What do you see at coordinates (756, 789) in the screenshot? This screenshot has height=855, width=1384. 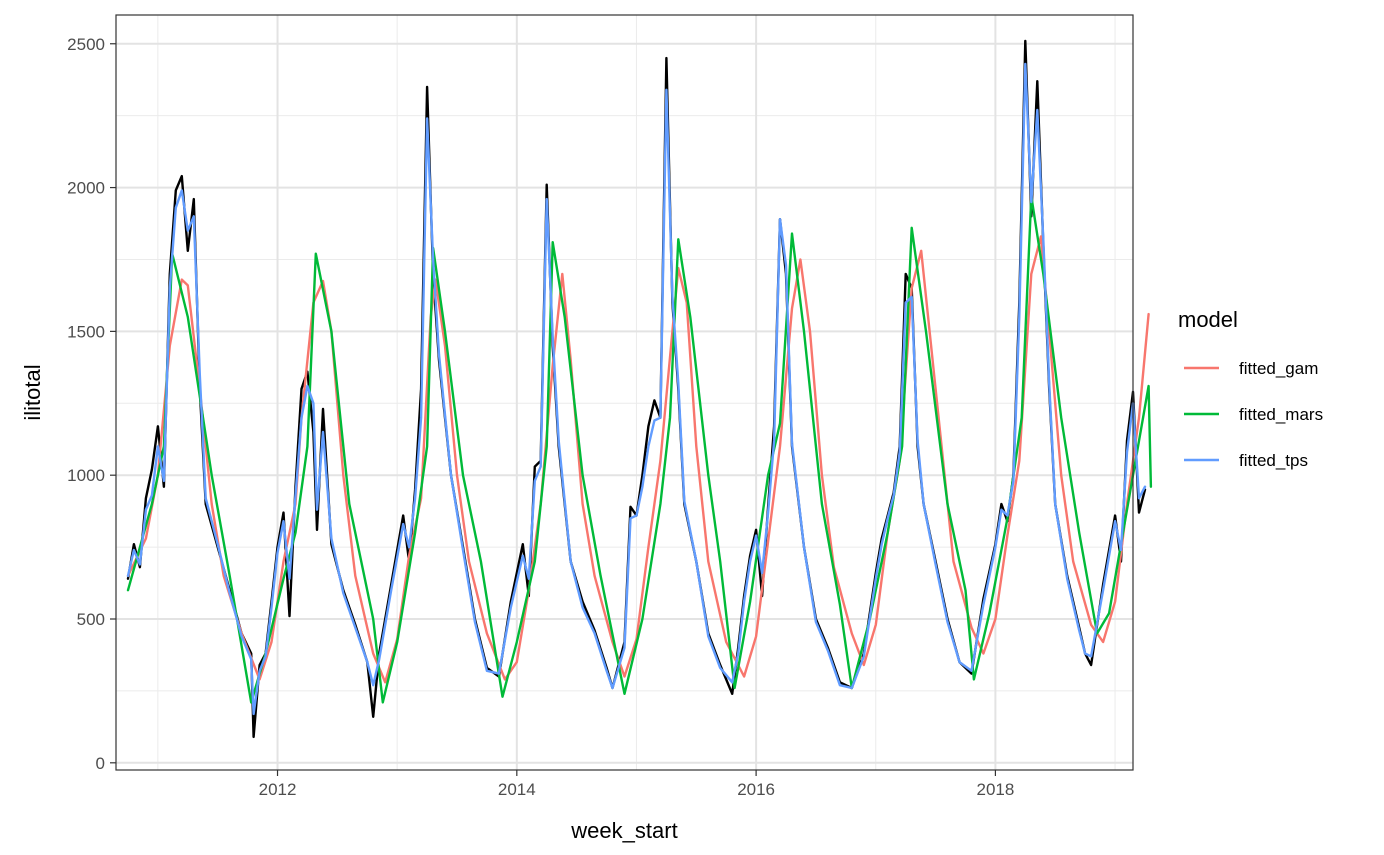 I see `x-tick-label: 2016` at bounding box center [756, 789].